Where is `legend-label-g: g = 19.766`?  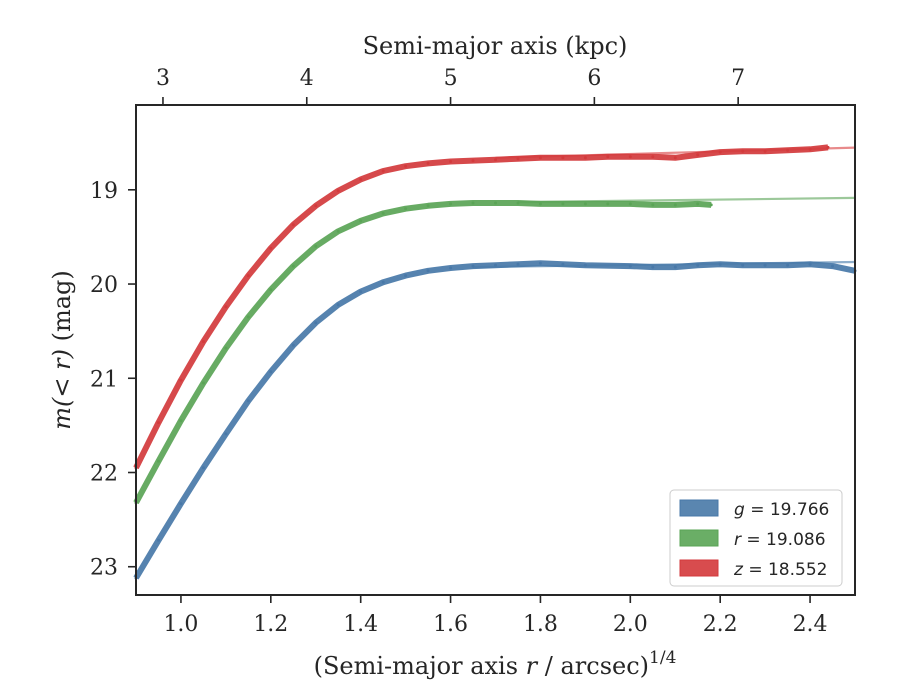 legend-label-g: g = 19.766 is located at coordinates (781, 510).